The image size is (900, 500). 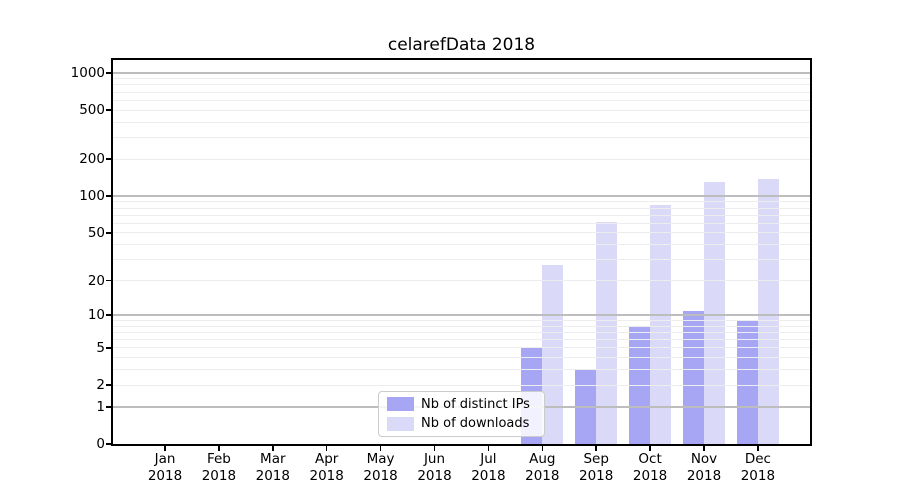 I want to click on bar-downloads-oct, so click(x=661, y=324).